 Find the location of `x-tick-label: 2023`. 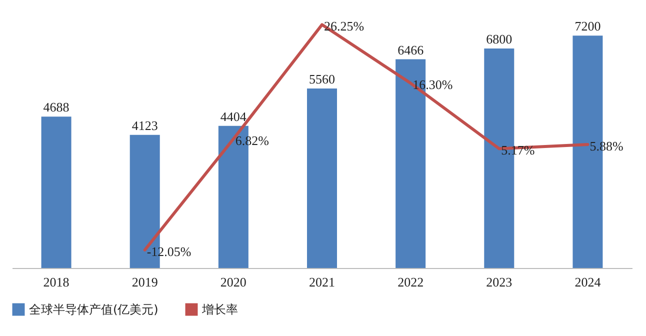

x-tick-label: 2023 is located at coordinates (499, 282).